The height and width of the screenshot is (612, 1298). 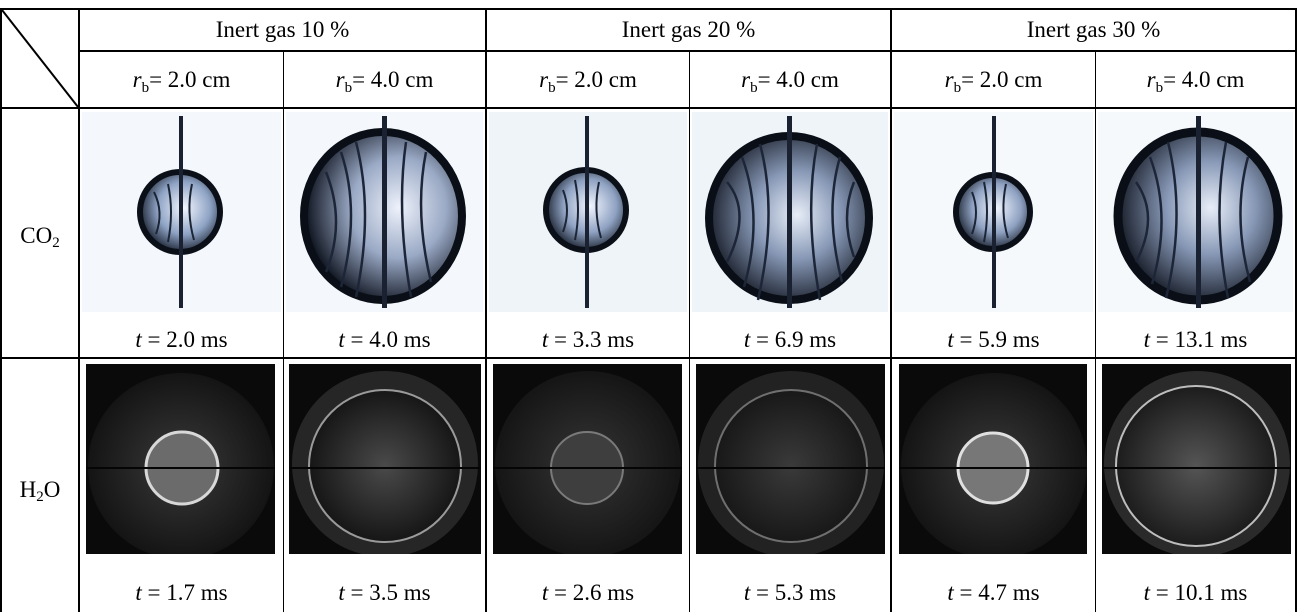 I want to click on group-header-3: Inert gas 30 %, so click(x=1093, y=29).